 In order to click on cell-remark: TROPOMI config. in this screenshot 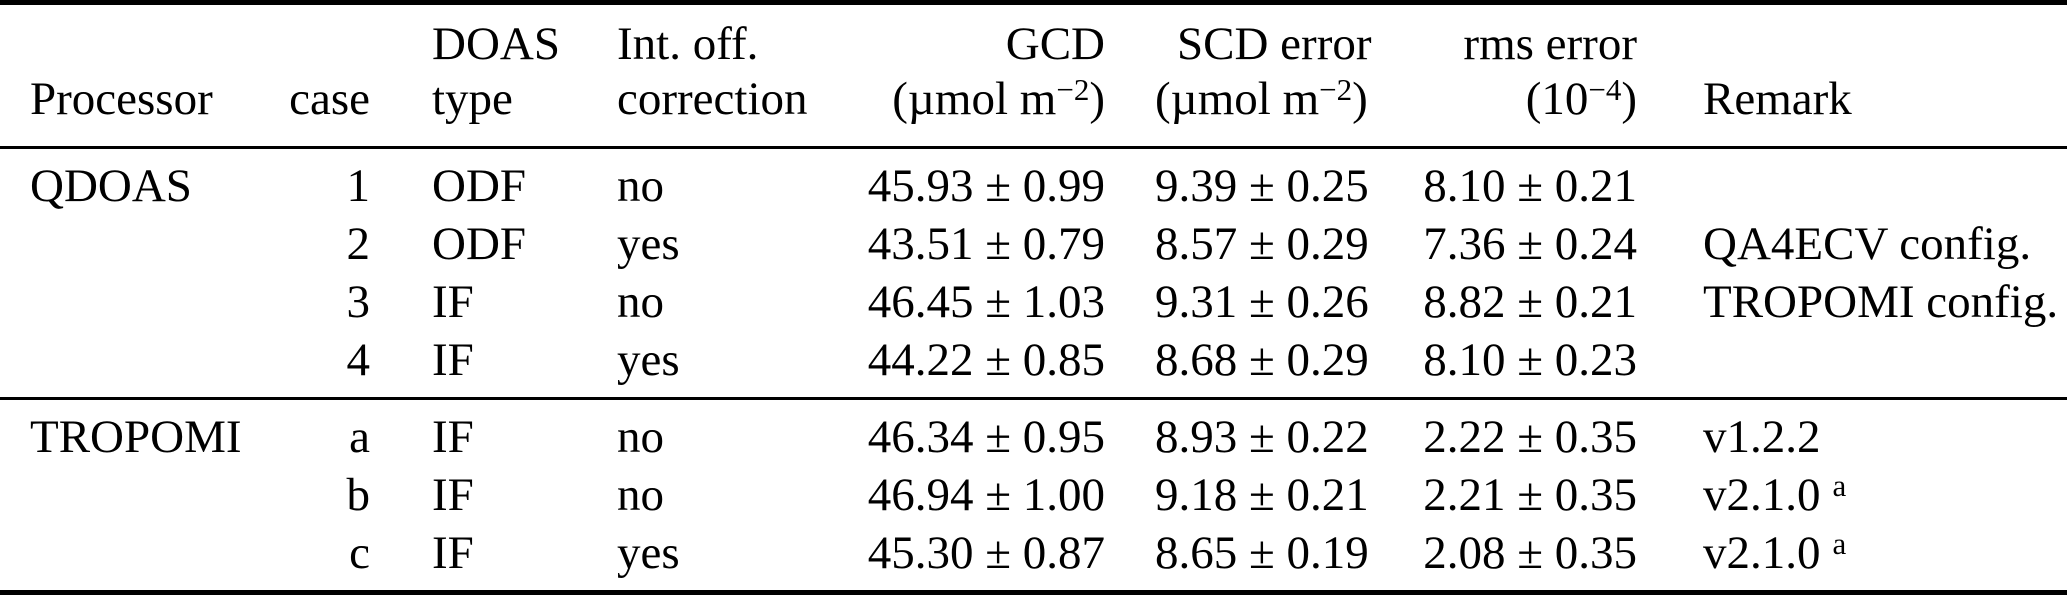, I will do `click(1881, 301)`.